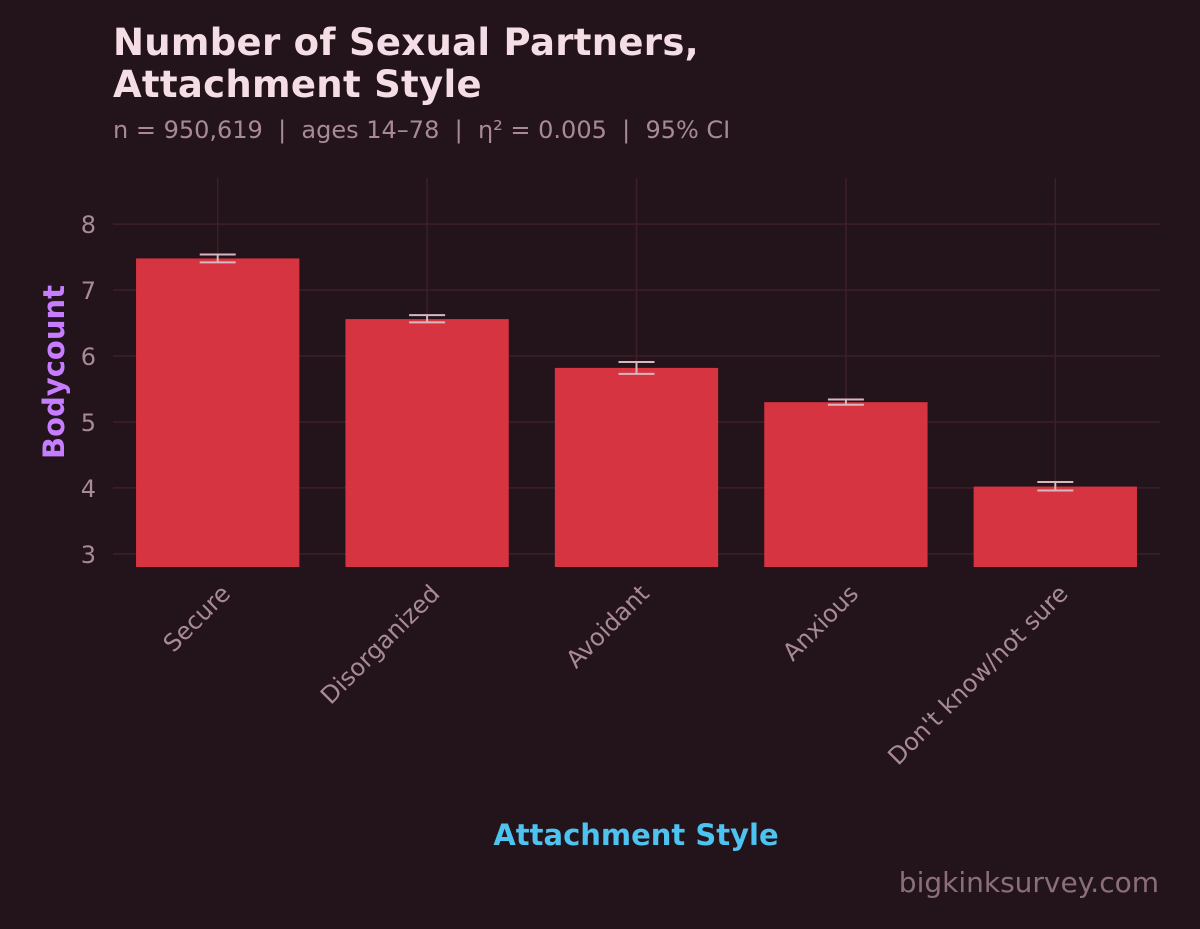 Image resolution: width=1200 pixels, height=929 pixels. Describe the element at coordinates (197, 618) in the screenshot. I see `x-tick-label: Secure` at that location.